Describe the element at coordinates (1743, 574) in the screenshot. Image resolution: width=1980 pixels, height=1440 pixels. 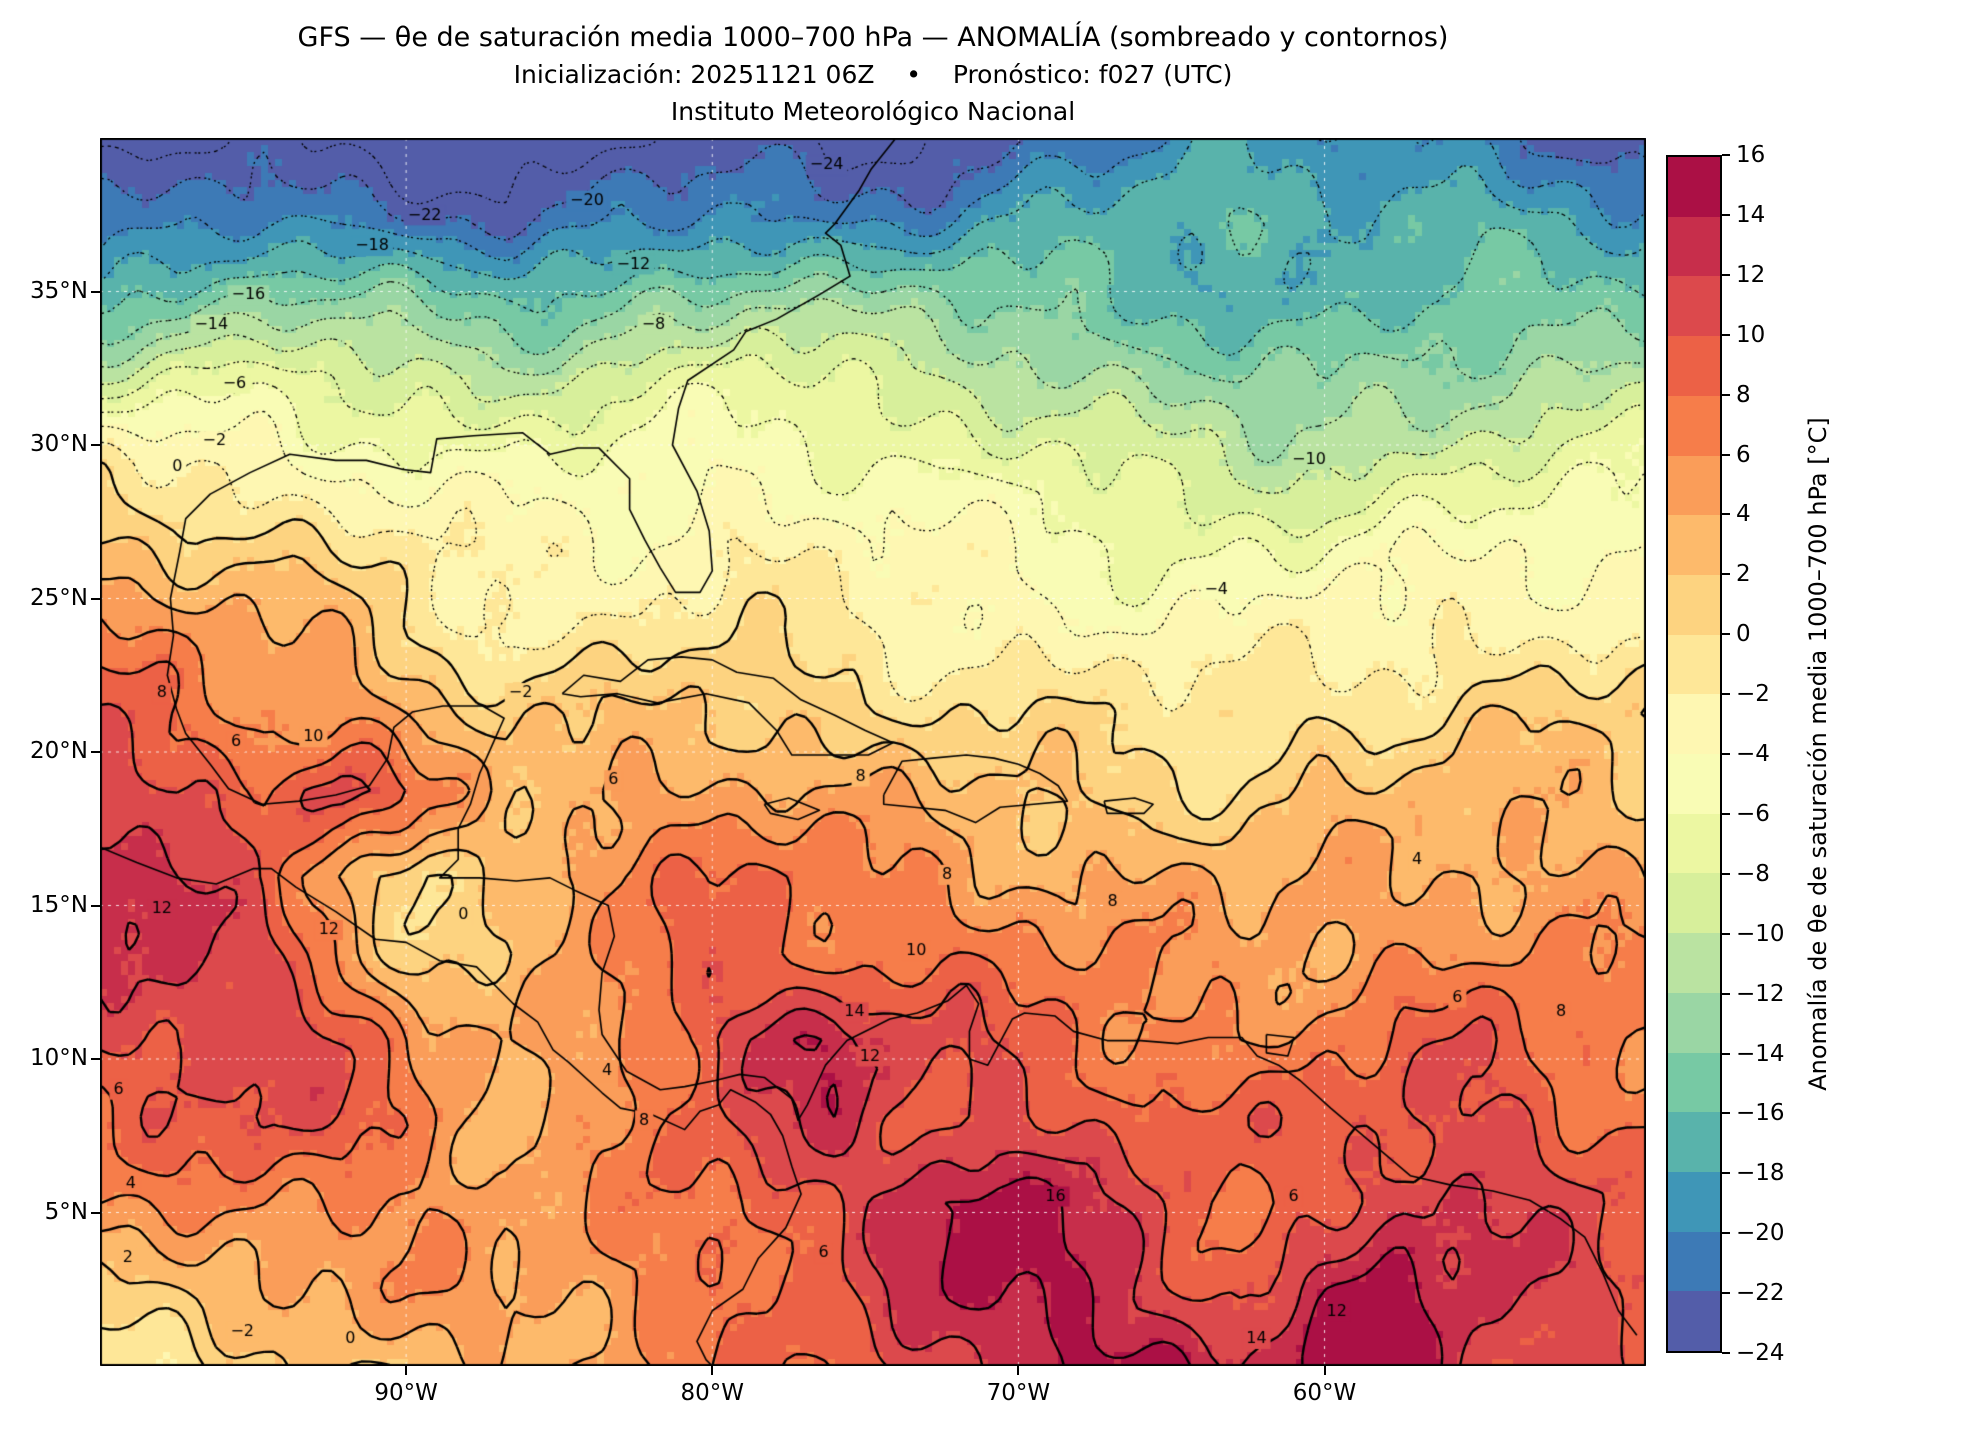
I see `colorbar-tick-label: 2` at that location.